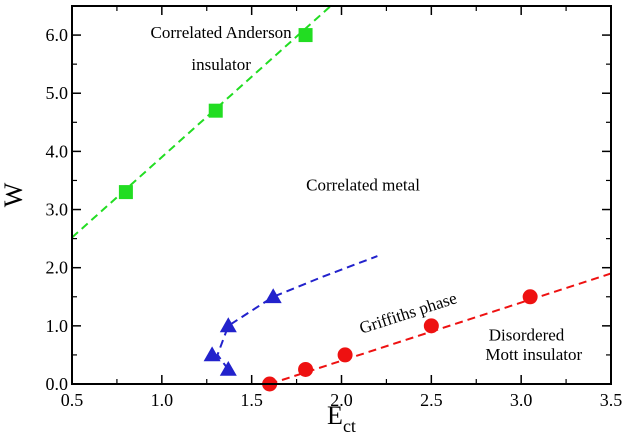 Image resolution: width=626 pixels, height=442 pixels. What do you see at coordinates (408, 312) in the screenshot?
I see `annotation-label: Griffiths phase` at bounding box center [408, 312].